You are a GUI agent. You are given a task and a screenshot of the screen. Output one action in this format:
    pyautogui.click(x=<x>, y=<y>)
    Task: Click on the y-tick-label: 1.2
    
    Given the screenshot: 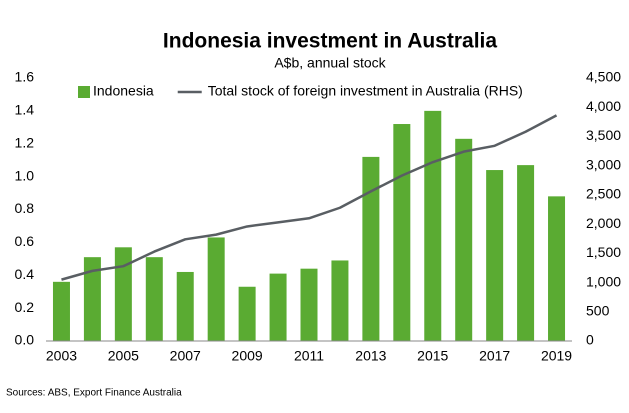 What is the action you would take?
    pyautogui.click(x=25, y=142)
    